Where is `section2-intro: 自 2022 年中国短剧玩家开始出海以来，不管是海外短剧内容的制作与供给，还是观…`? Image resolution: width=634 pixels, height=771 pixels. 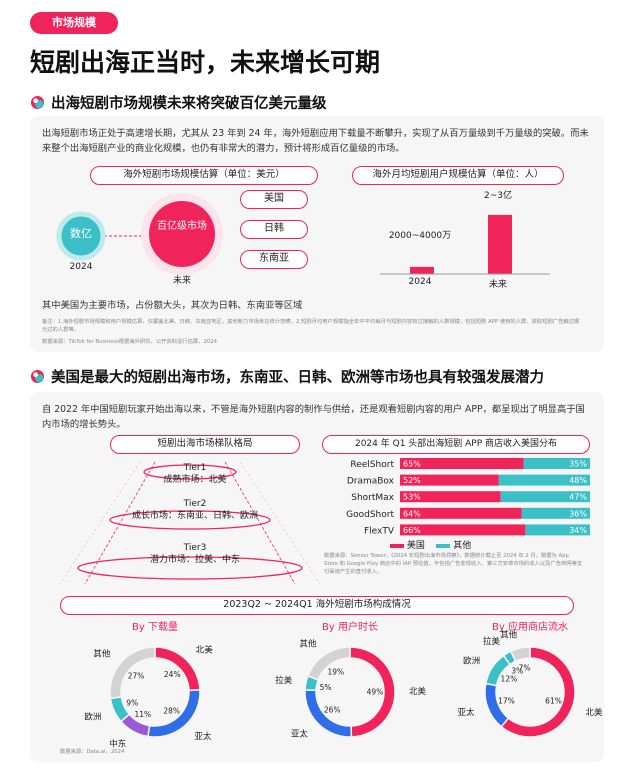 section2-intro: 自 2022 年中国短剧玩家开始出海以来，不管是海外短剧内容的制作与供给，还是观… is located at coordinates (313, 417).